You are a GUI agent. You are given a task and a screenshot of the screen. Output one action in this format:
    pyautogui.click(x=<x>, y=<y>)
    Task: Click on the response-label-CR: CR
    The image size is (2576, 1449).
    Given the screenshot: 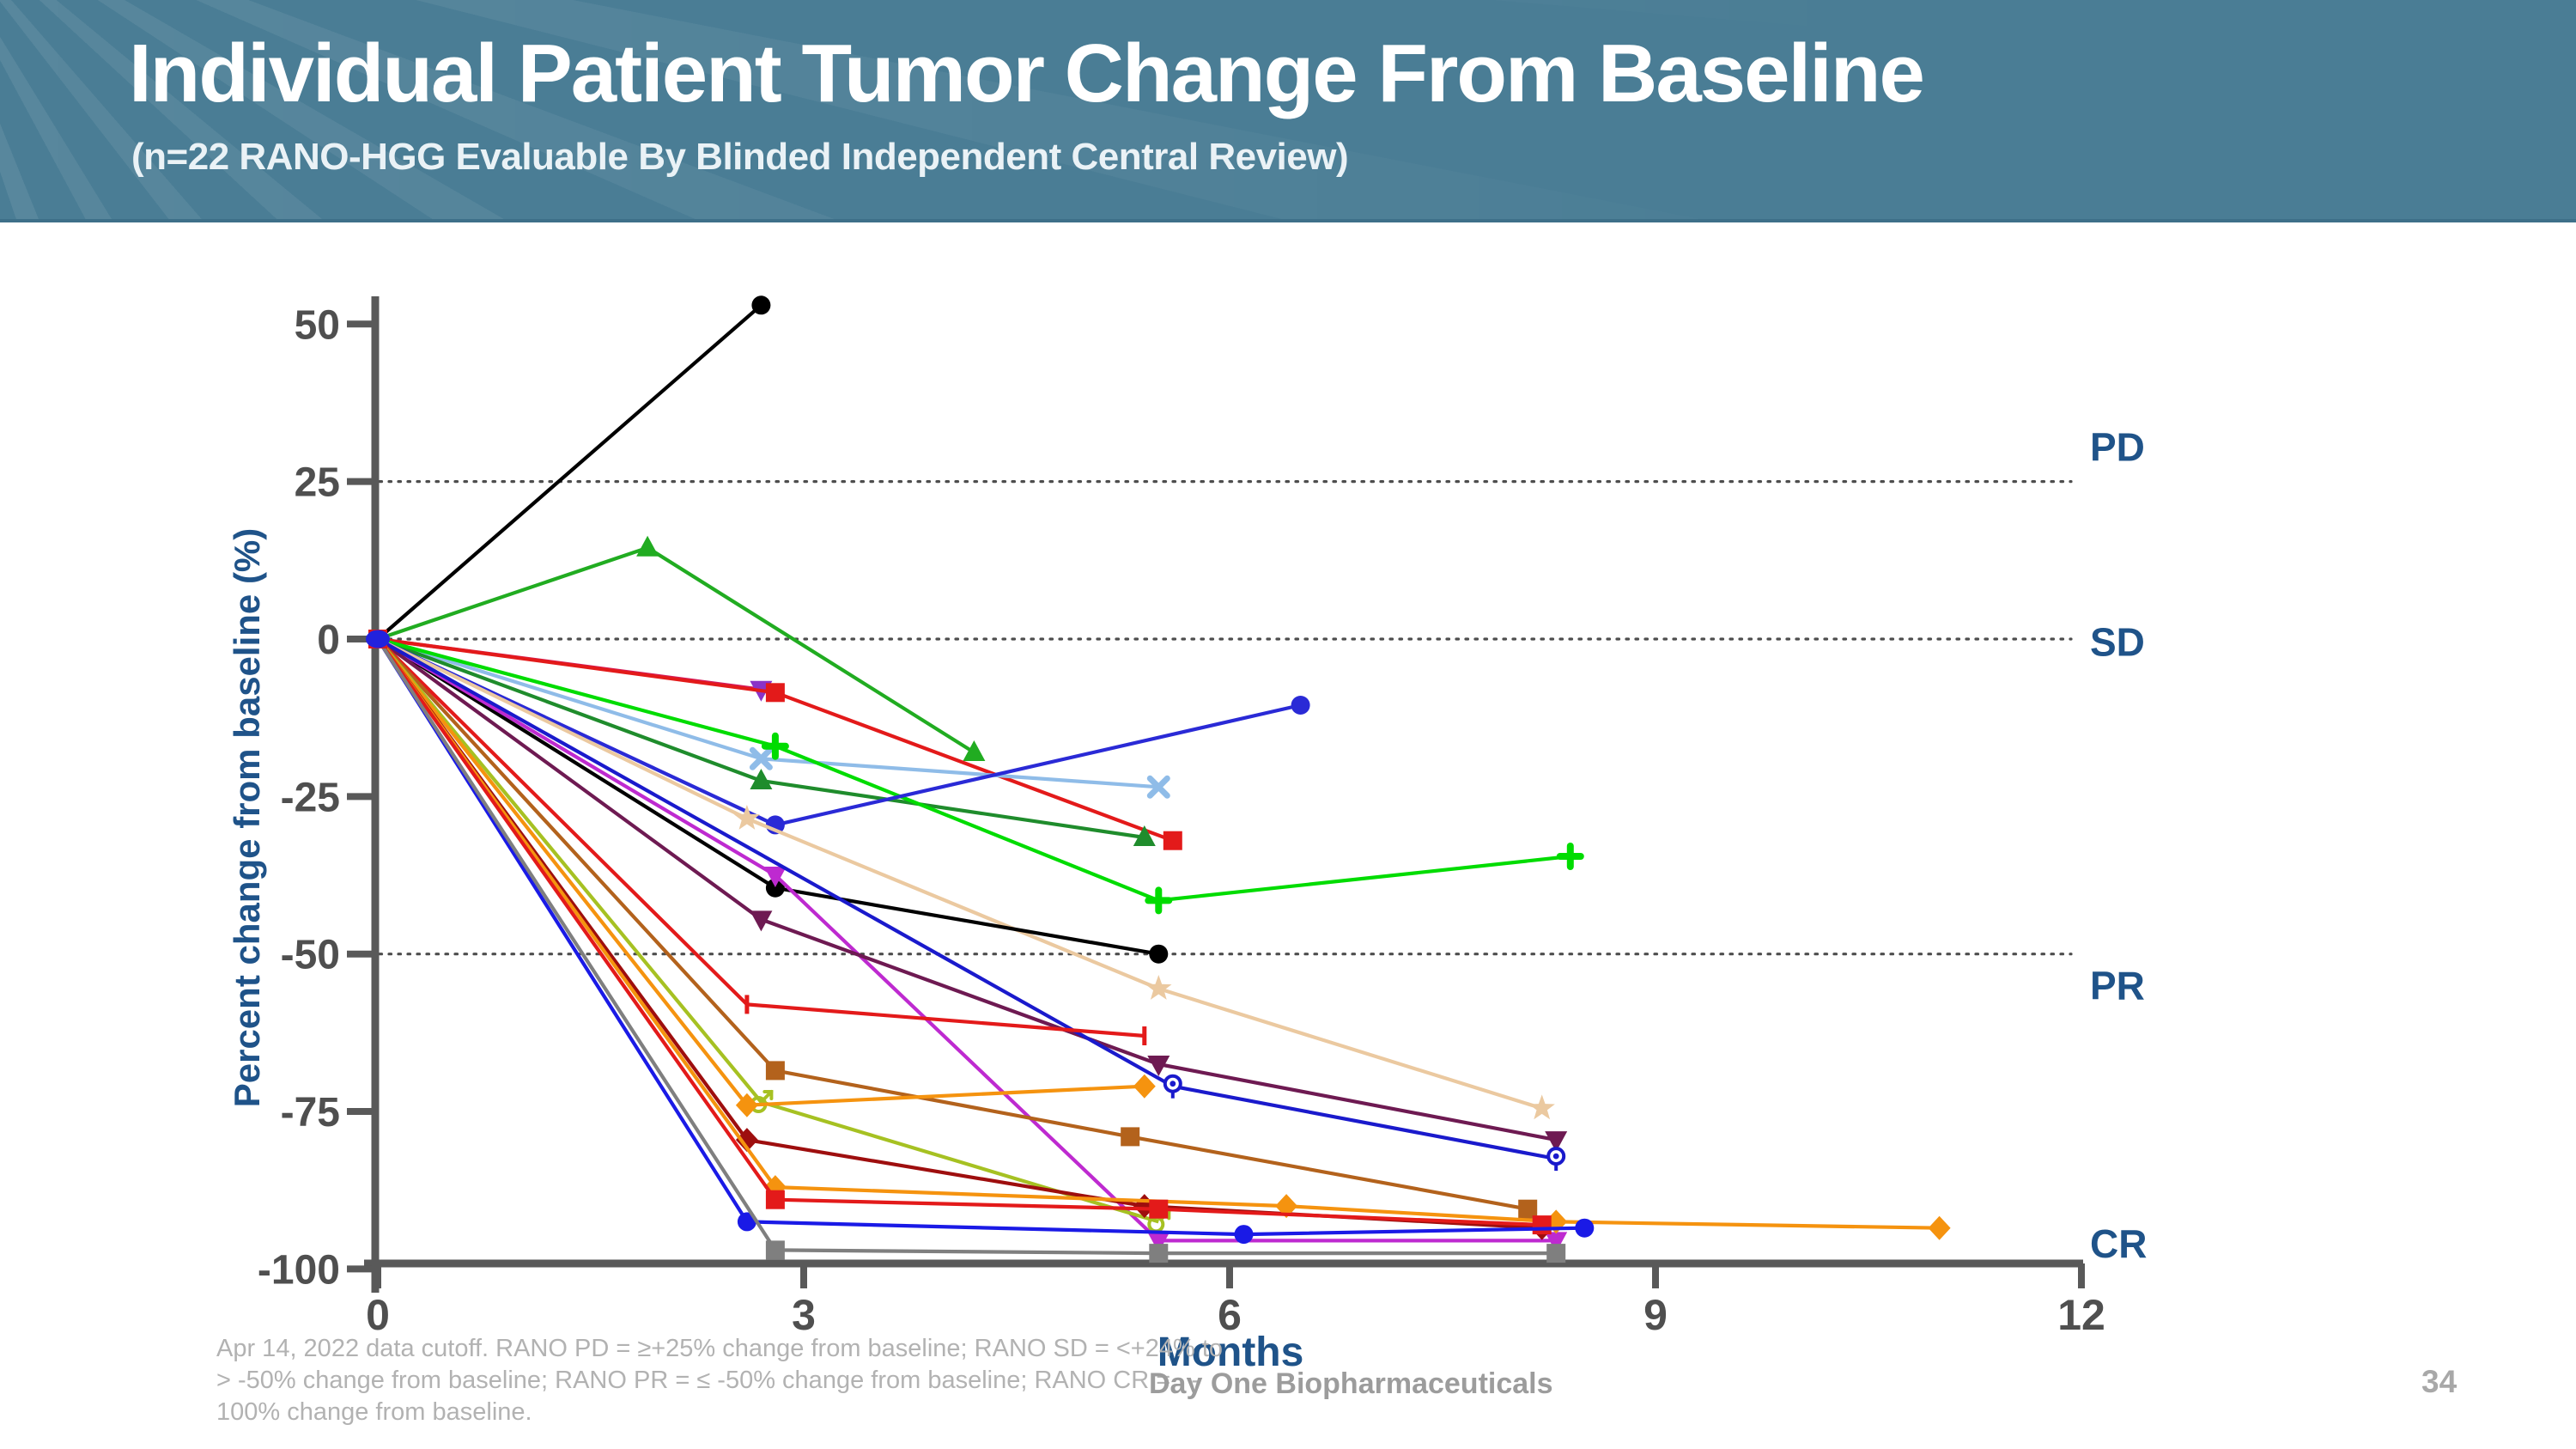 What is the action you would take?
    pyautogui.click(x=2119, y=1243)
    